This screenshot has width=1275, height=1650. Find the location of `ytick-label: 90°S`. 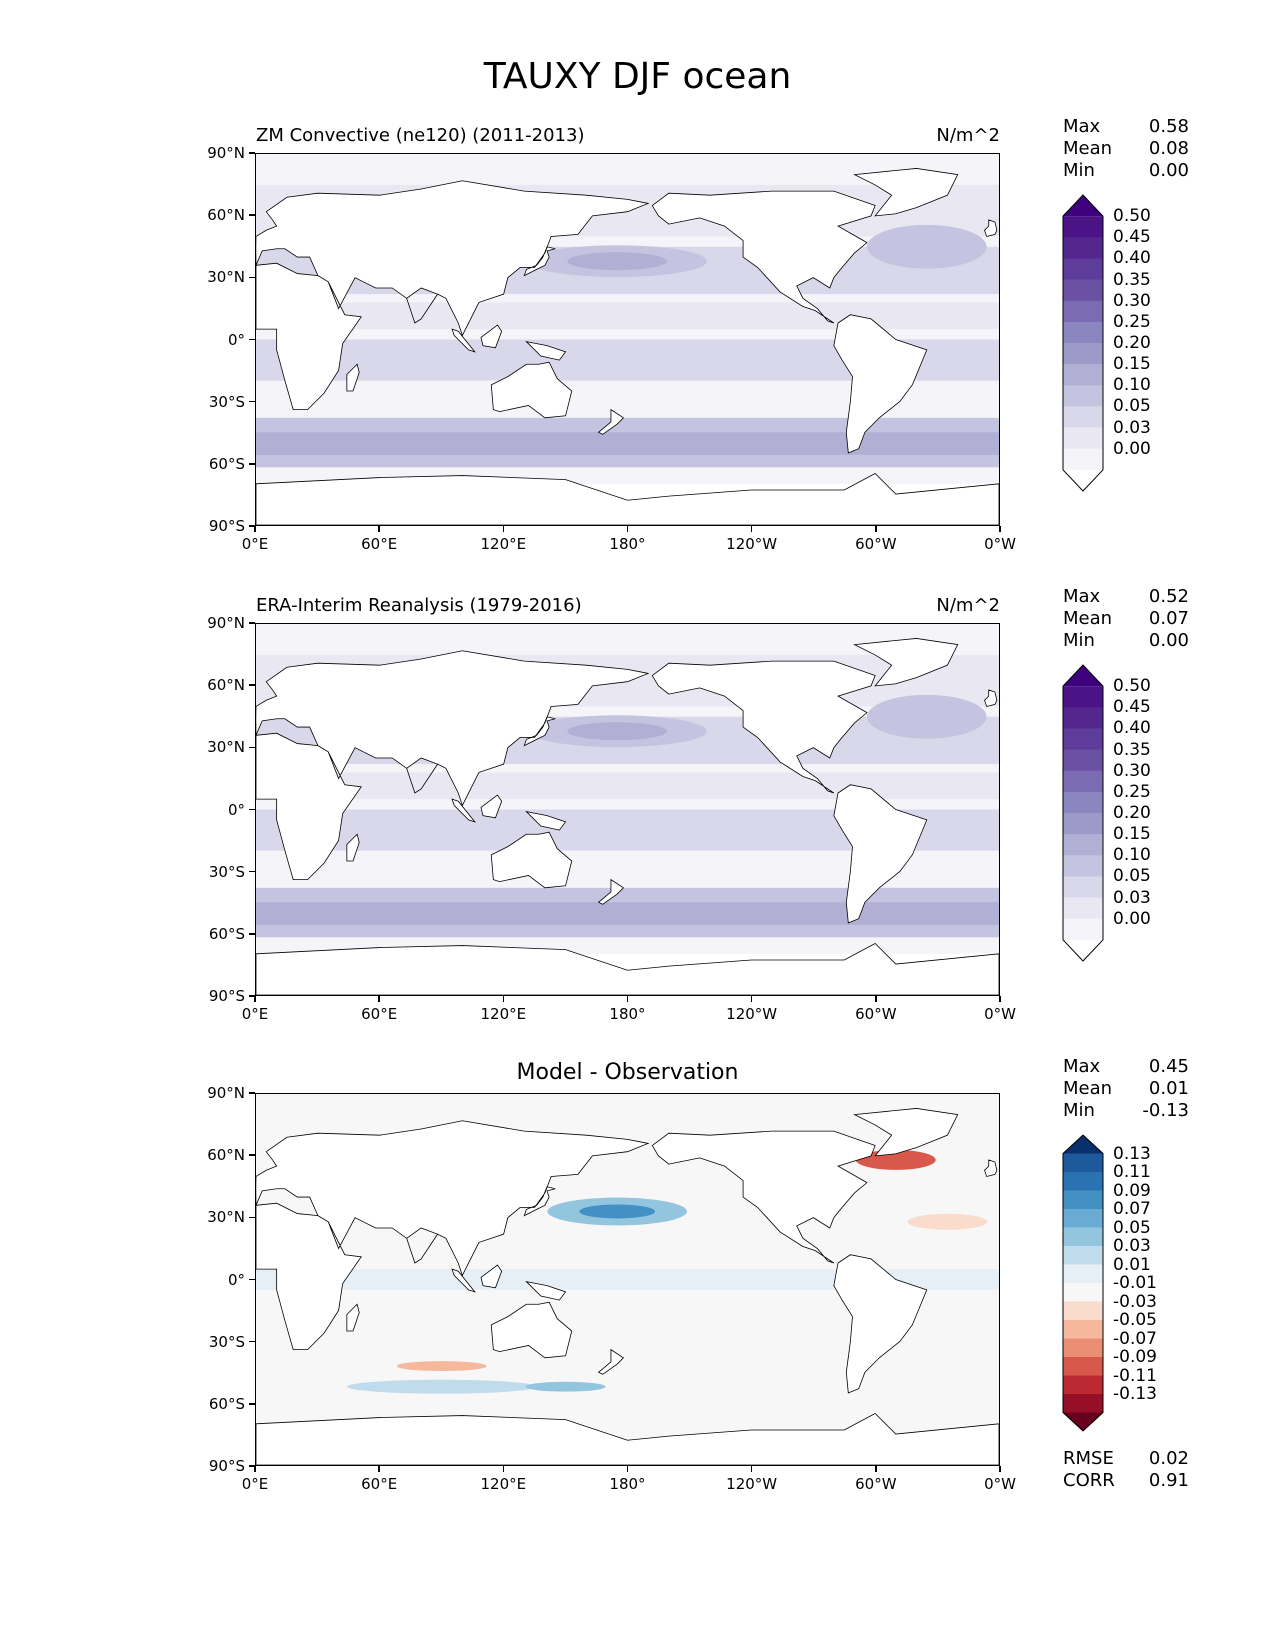

ytick-label: 90°S is located at coordinates (226, 996).